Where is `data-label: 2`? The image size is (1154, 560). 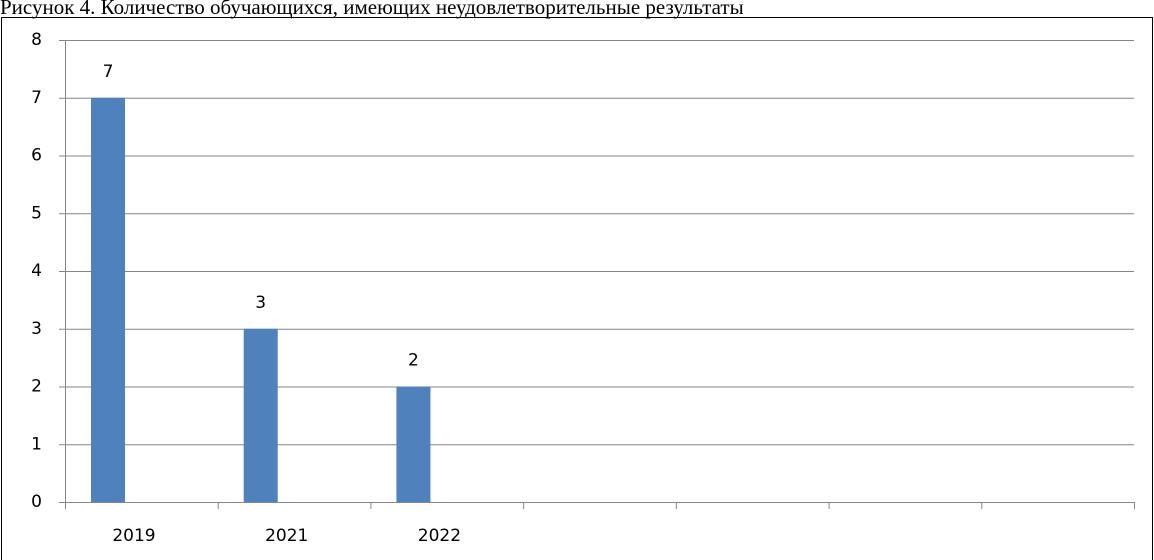
data-label: 2 is located at coordinates (413, 361).